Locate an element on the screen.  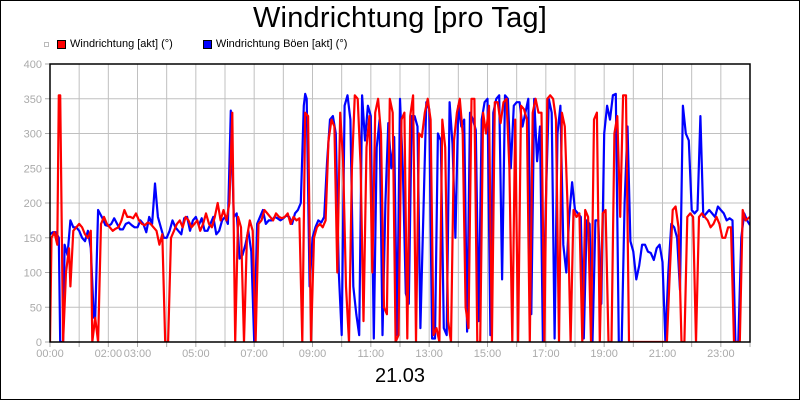
legend-item-windrichtung: Windrichtung [akt] (°) is located at coordinates (115, 44).